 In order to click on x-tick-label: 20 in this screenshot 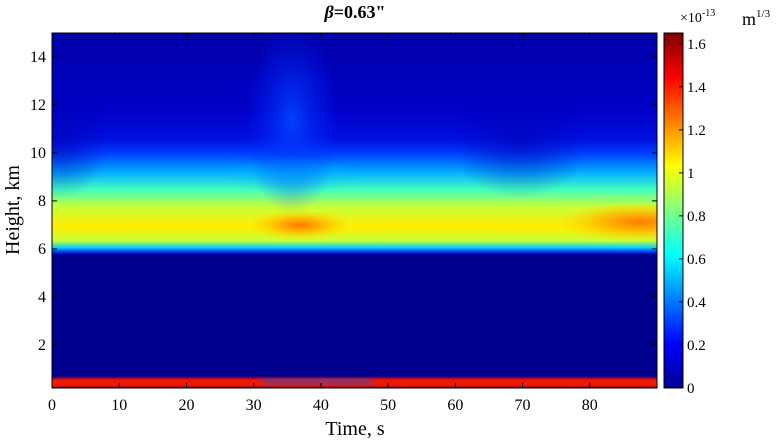, I will do `click(186, 405)`.